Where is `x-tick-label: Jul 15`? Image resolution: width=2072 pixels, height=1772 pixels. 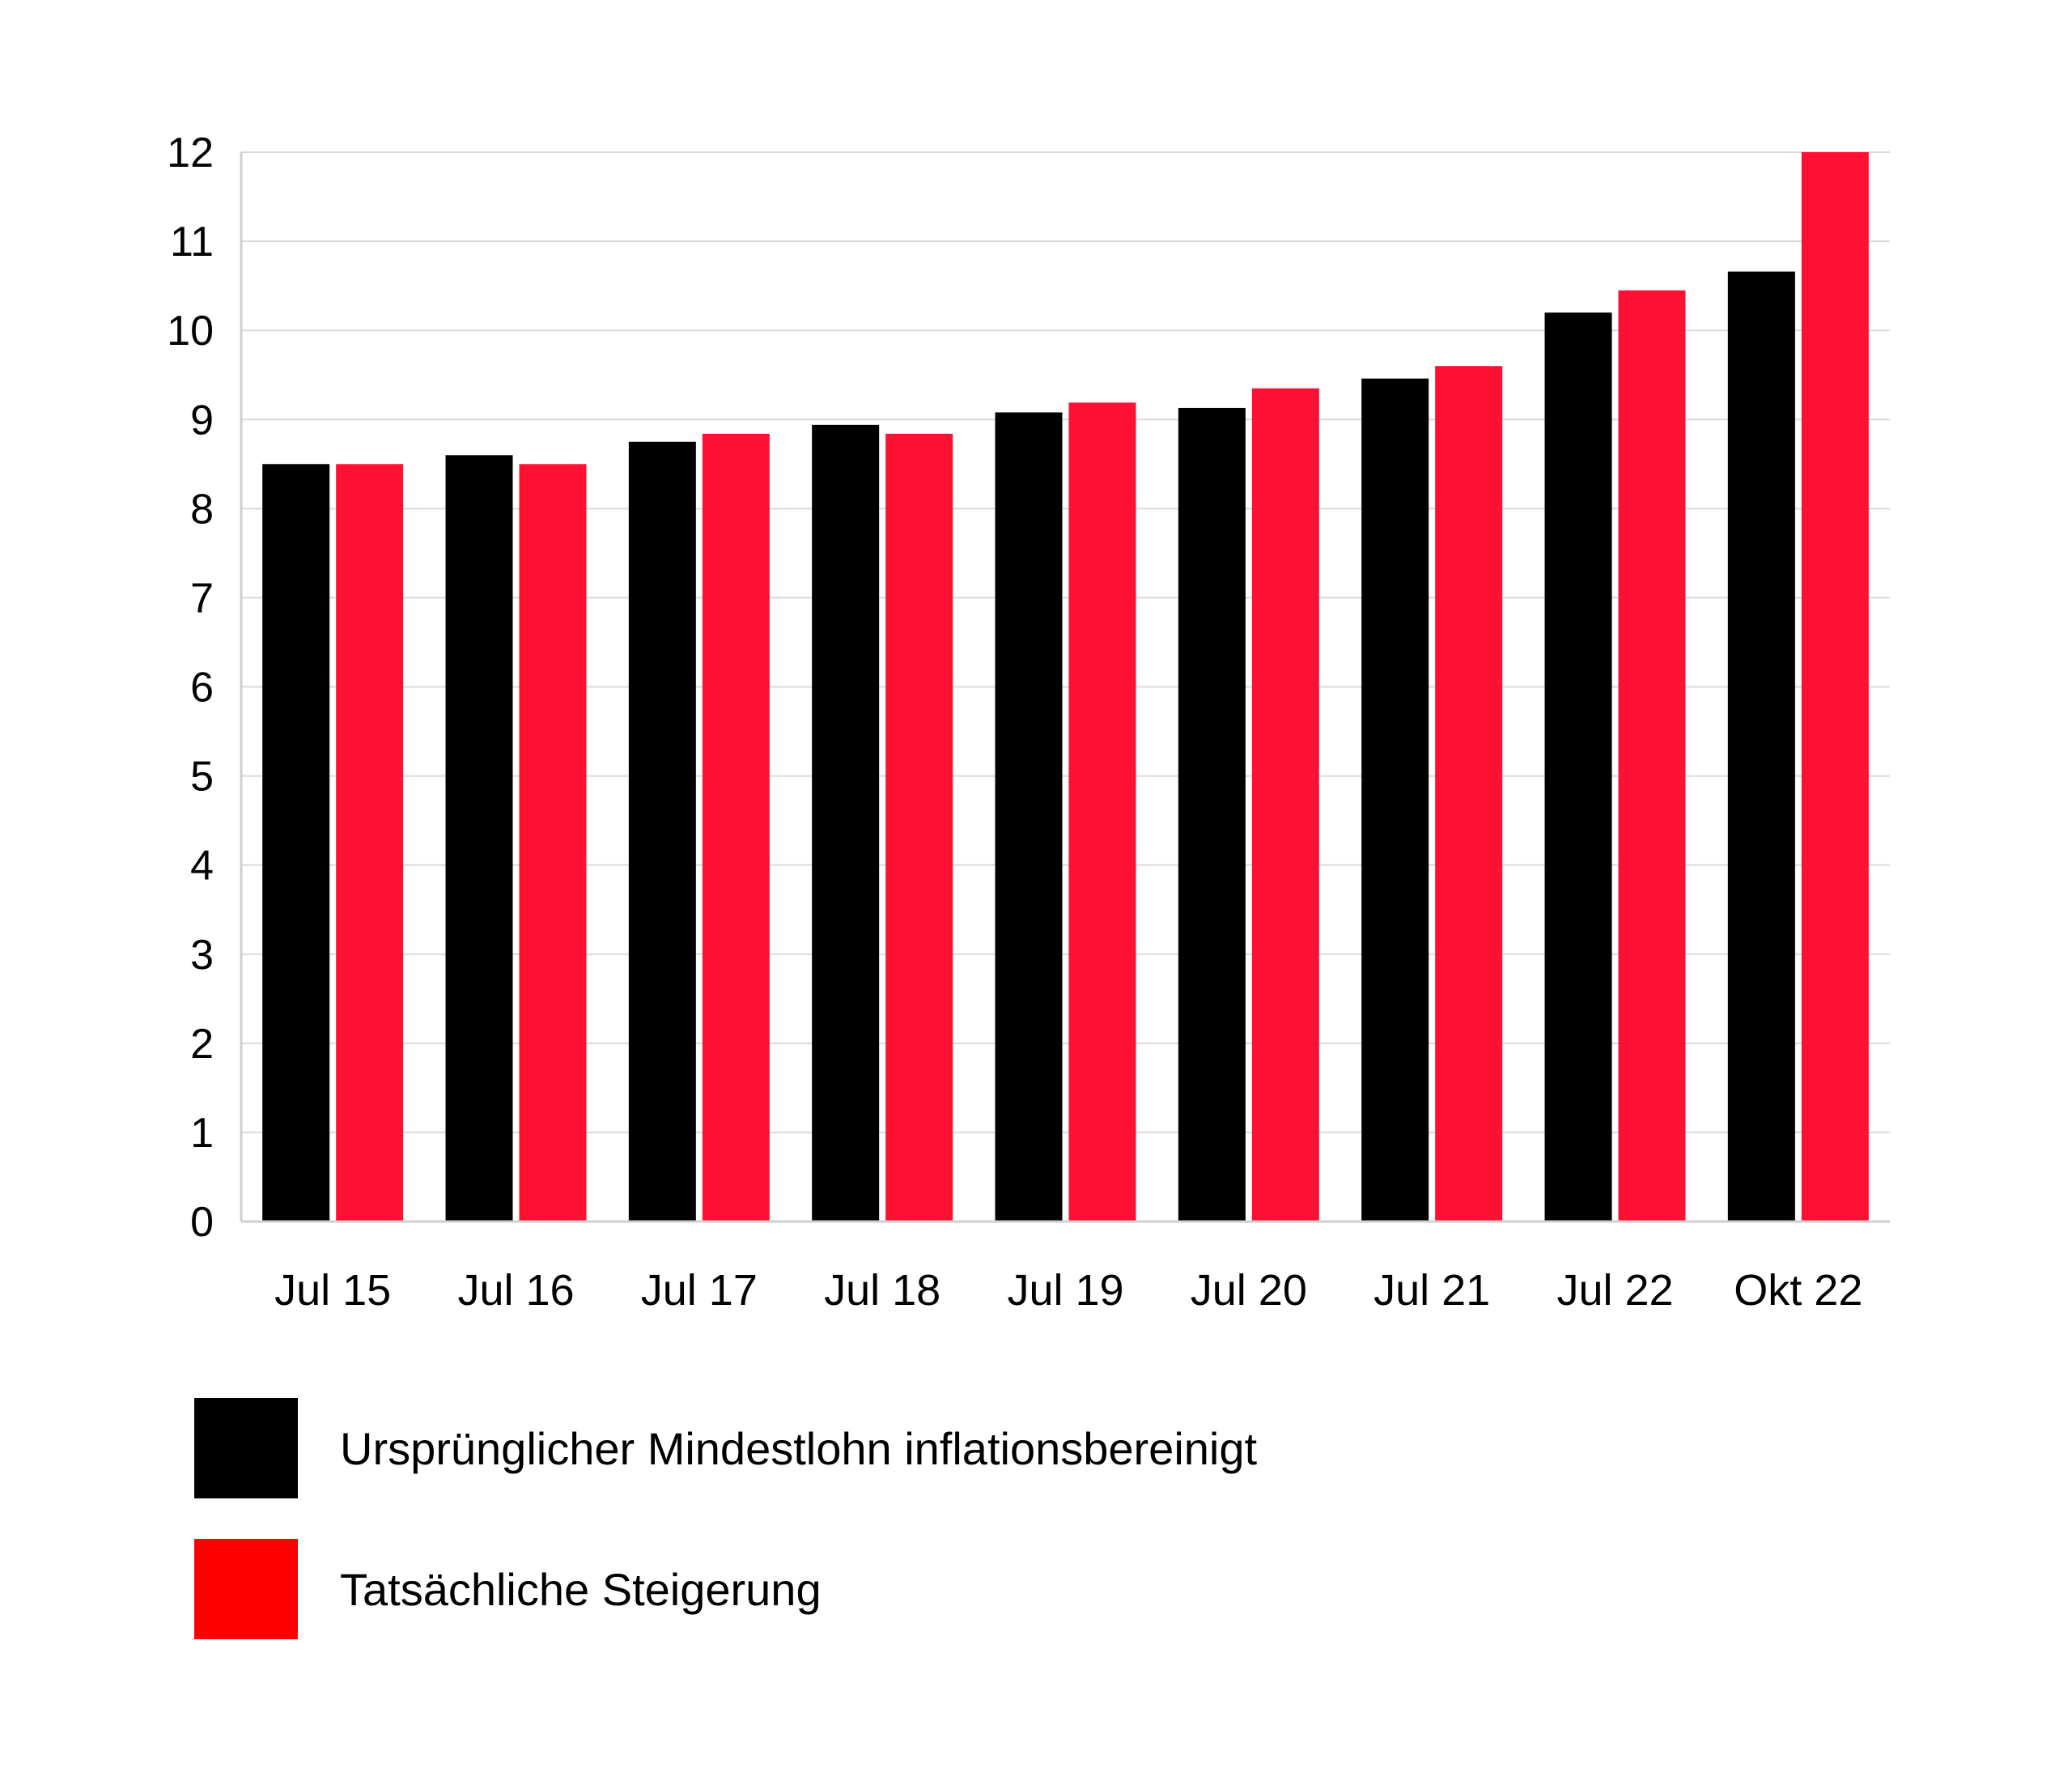
x-tick-label: Jul 15 is located at coordinates (332, 1291).